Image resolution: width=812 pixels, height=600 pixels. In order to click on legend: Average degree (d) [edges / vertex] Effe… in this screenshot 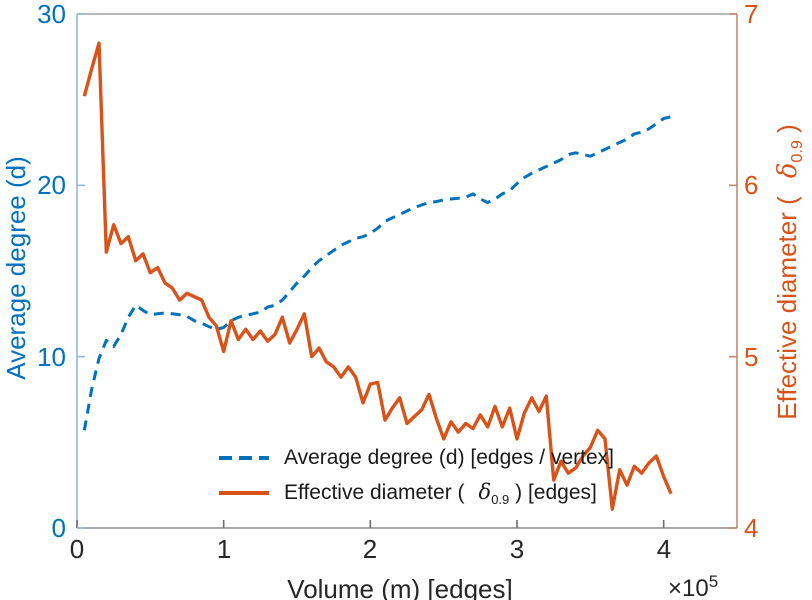, I will do `click(416, 475)`.